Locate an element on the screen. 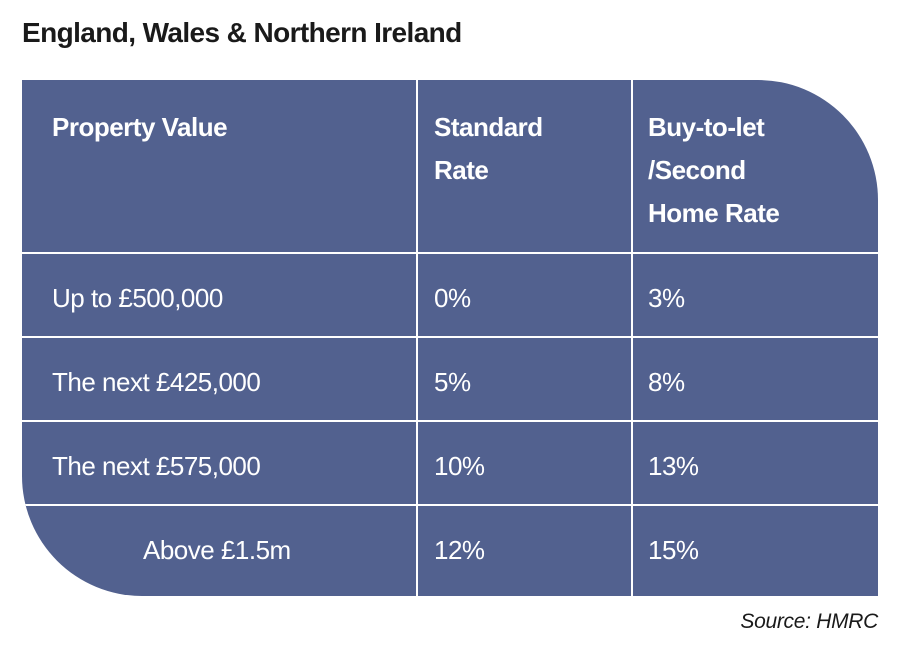 The width and height of the screenshot is (914, 650). header-line: Standard is located at coordinates (488, 127).